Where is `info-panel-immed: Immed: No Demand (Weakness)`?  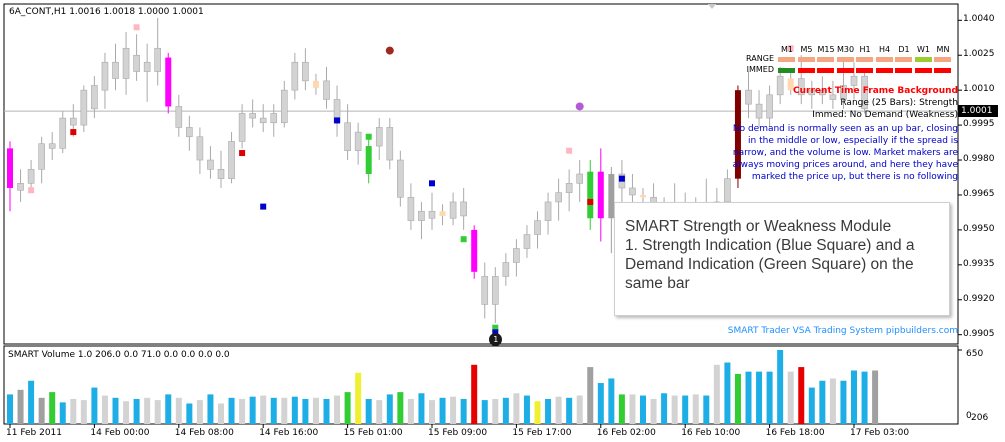
info-panel-immed: Immed: No Demand (Weakness) is located at coordinates (885, 115).